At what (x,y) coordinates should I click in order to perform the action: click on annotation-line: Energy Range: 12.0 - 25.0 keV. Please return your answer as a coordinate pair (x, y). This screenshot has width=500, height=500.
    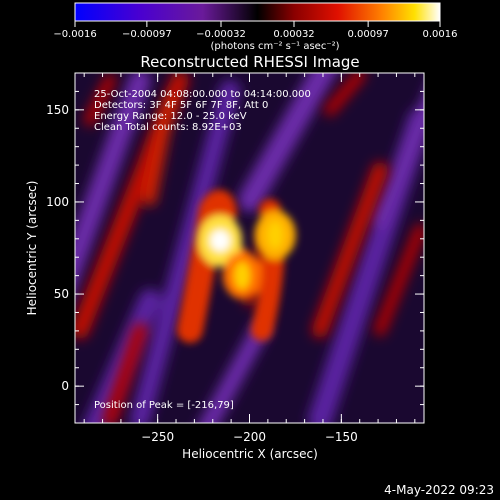
    Looking at the image, I should click on (170, 116).